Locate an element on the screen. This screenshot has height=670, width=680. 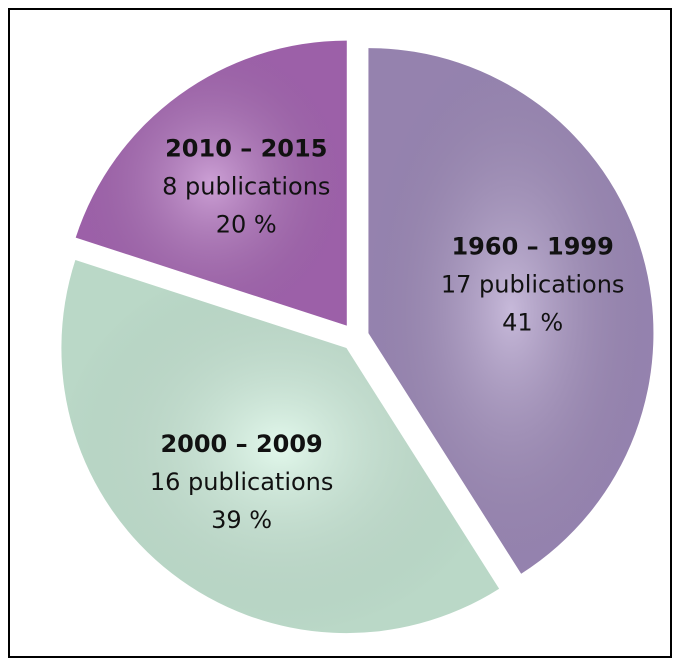
slice-category: 2010 – 2015 is located at coordinates (246, 148).